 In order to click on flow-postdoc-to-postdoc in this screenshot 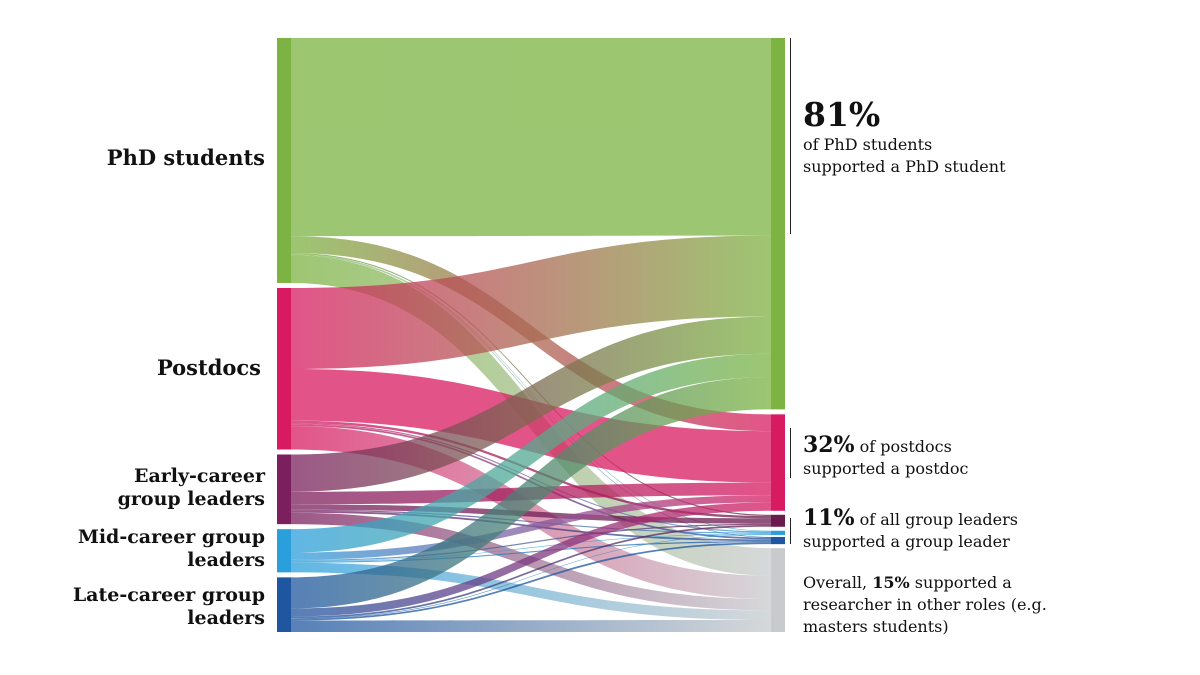, I will do `click(531, 426)`.